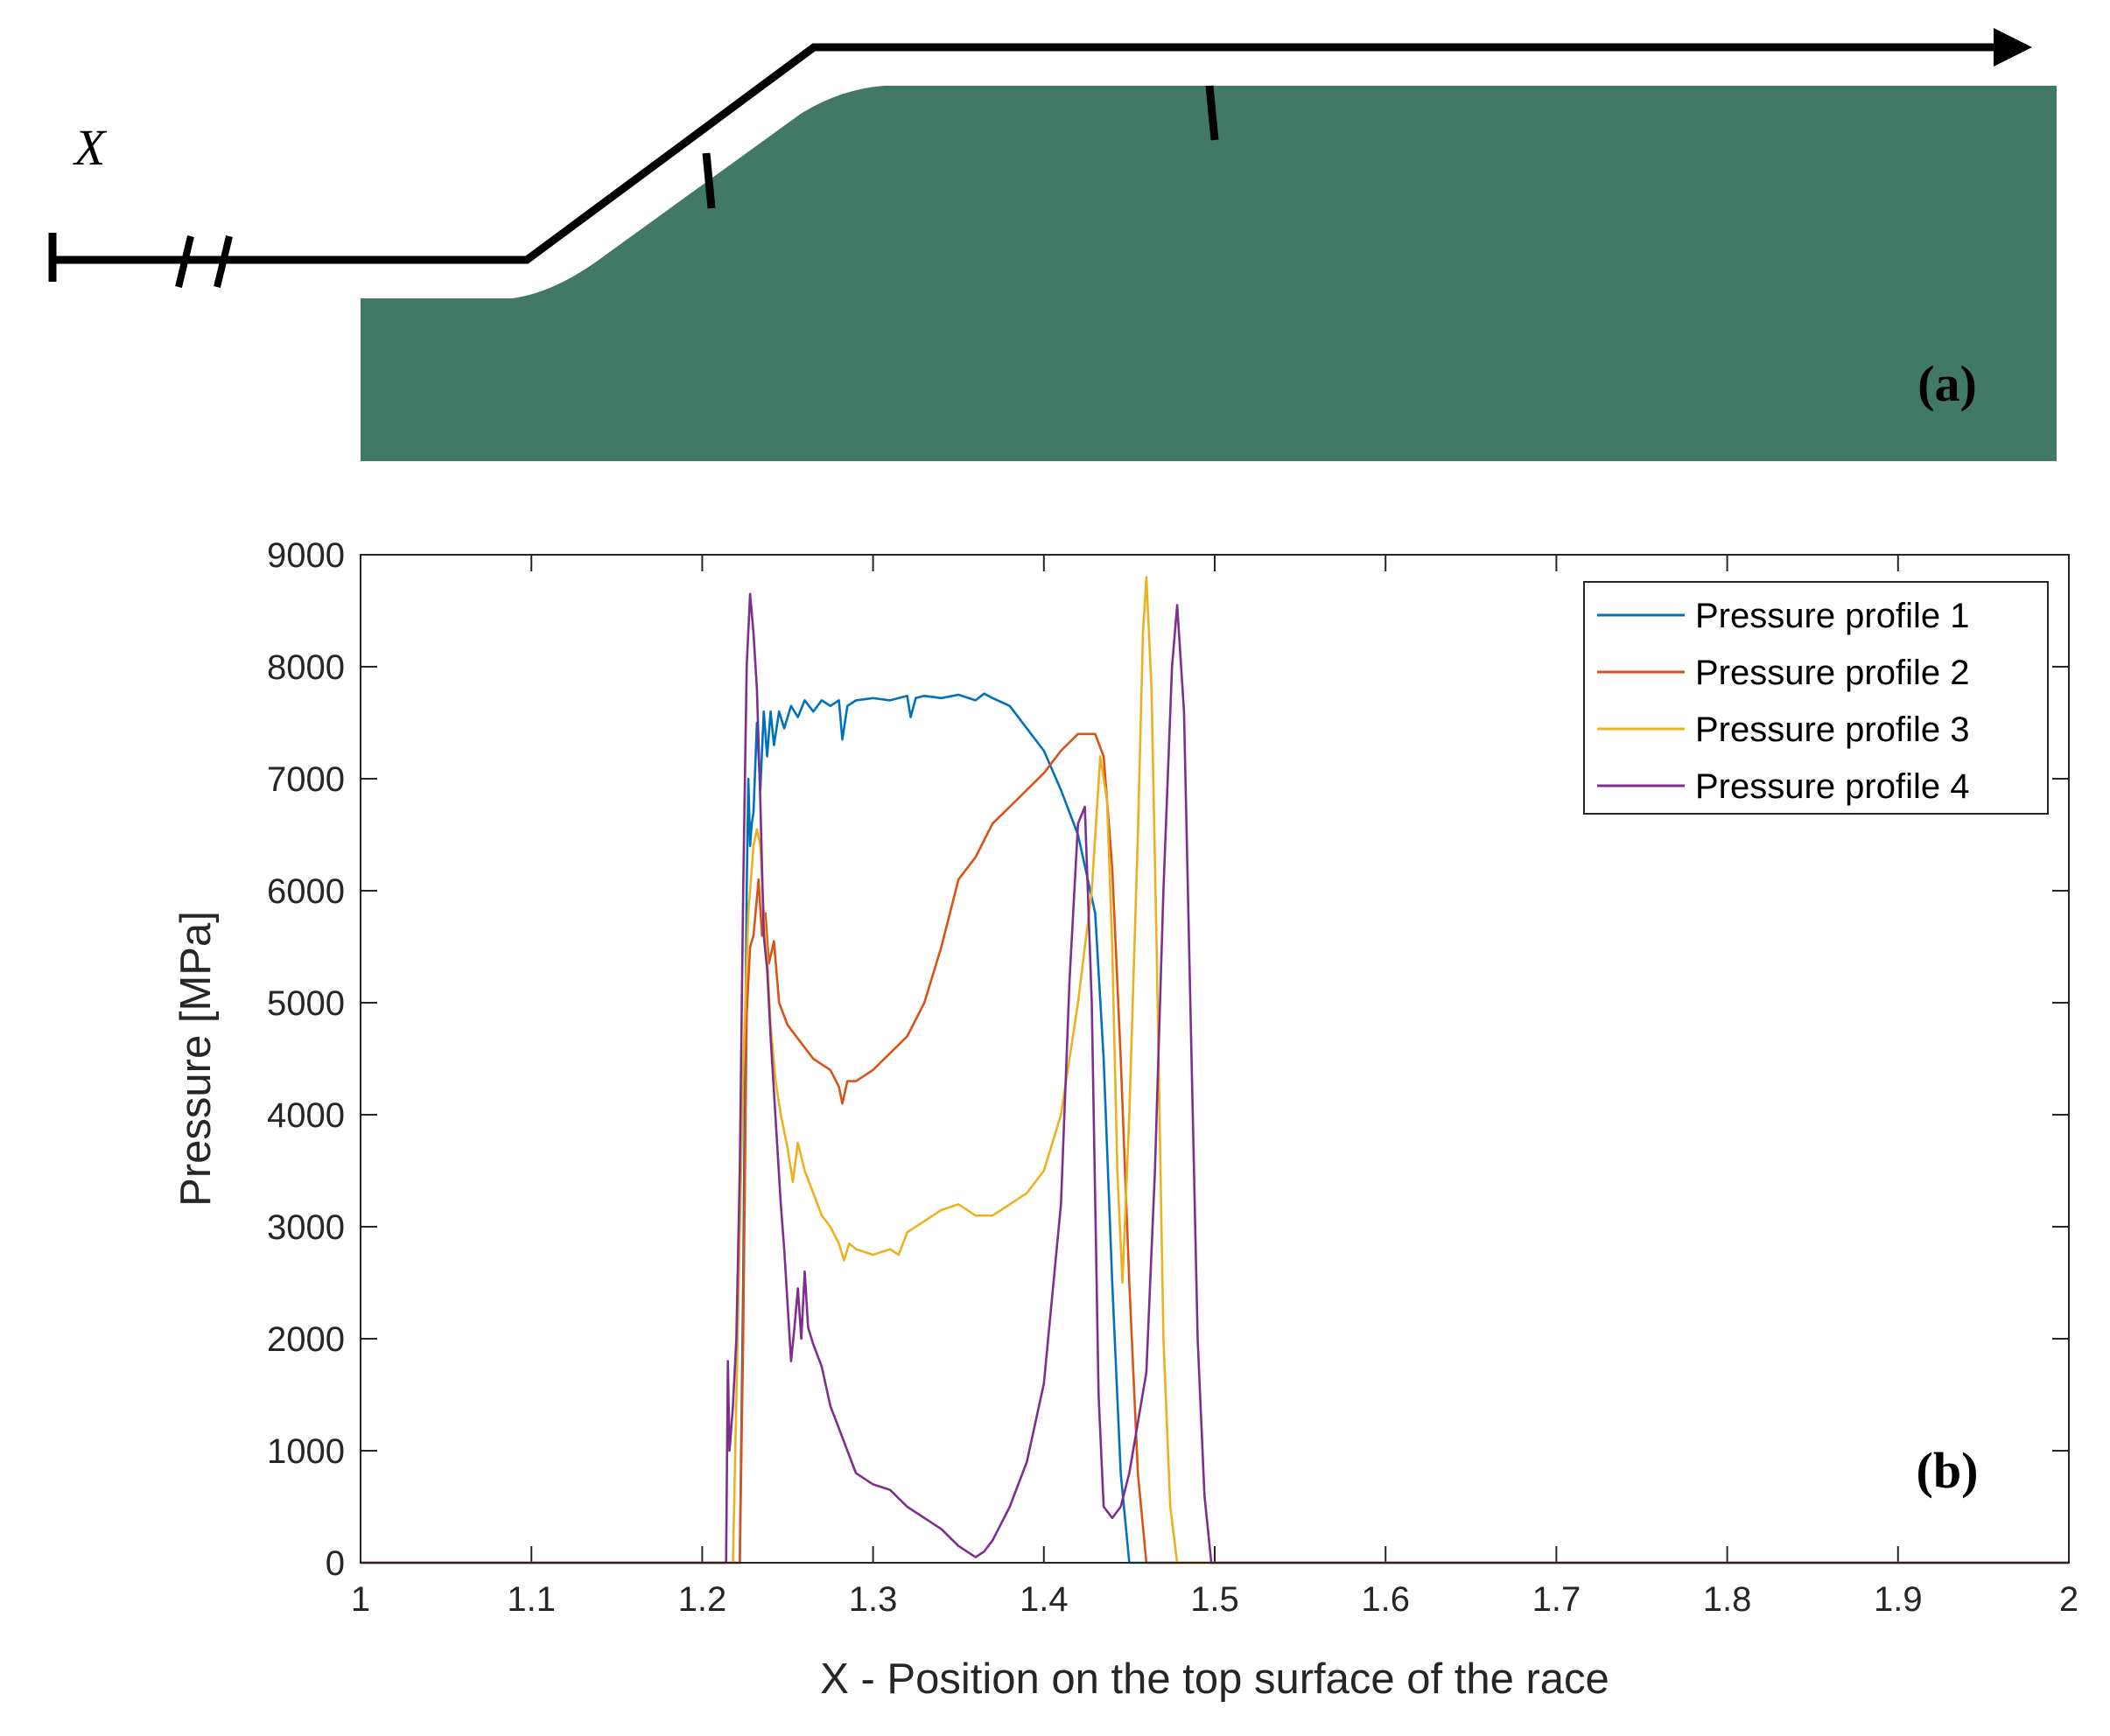 The height and width of the screenshot is (1736, 2110). What do you see at coordinates (1947, 383) in the screenshot?
I see `panel-a-tag: (a)` at bounding box center [1947, 383].